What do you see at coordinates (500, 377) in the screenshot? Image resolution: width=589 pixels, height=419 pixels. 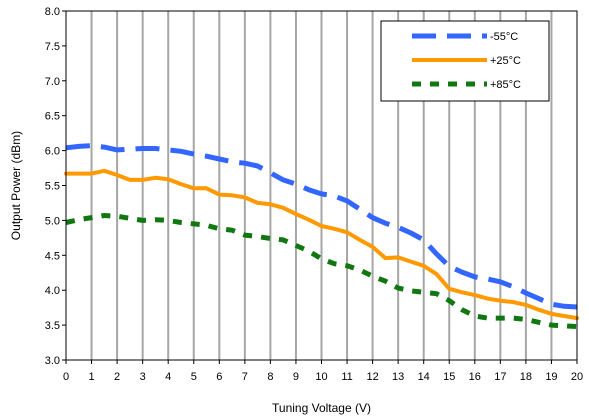 I see `x-tick-label: 17` at bounding box center [500, 377].